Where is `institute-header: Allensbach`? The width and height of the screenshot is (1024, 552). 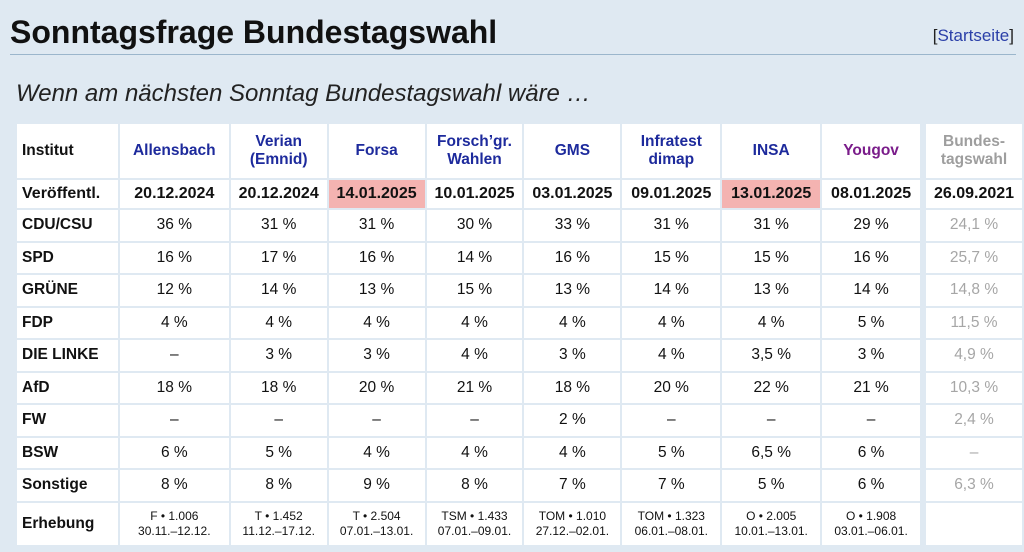
institute-header: Allensbach is located at coordinates (174, 151).